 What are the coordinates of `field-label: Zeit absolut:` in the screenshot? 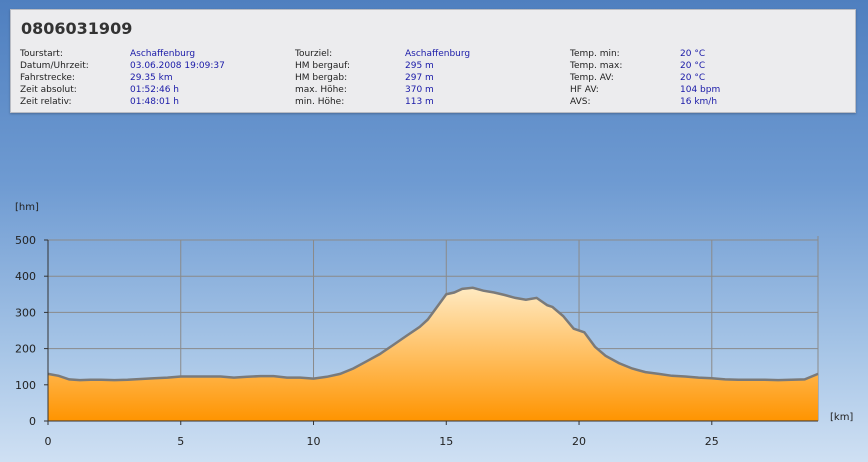 It's located at (48, 90).